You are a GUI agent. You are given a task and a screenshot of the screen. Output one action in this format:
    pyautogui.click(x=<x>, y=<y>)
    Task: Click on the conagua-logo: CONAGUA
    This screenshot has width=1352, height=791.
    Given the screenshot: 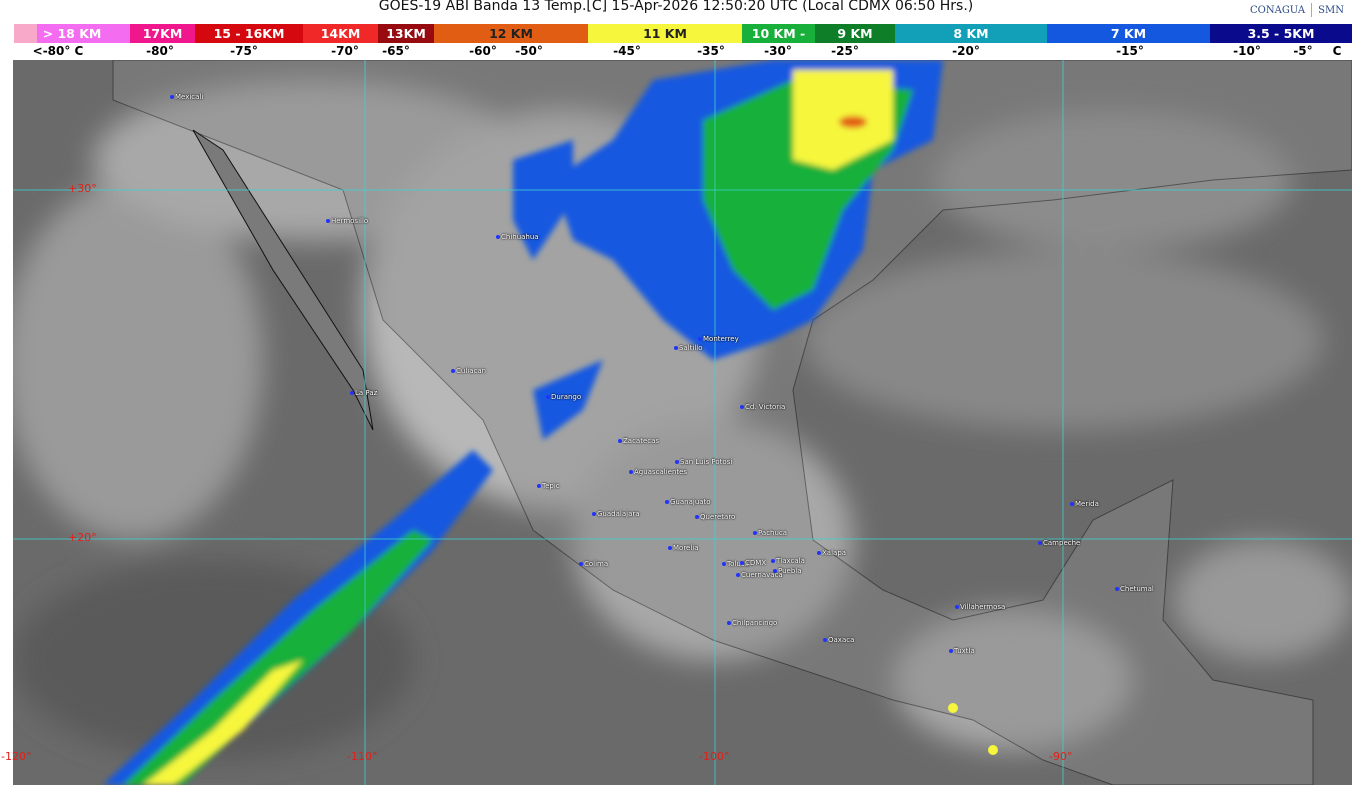 What is the action you would take?
    pyautogui.click(x=1278, y=10)
    